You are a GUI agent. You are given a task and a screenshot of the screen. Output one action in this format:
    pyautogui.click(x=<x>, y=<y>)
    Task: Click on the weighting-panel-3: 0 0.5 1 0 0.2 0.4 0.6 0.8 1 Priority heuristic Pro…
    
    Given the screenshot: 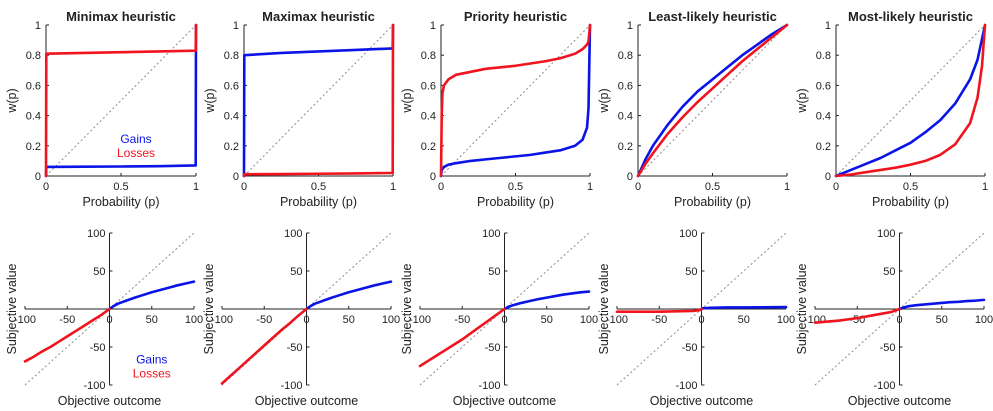 What is the action you would take?
    pyautogui.click(x=496, y=109)
    